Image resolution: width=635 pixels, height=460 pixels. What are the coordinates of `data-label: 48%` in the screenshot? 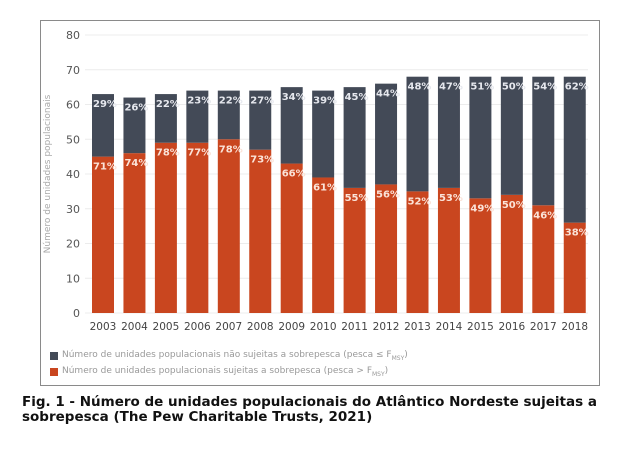 It's located at (420, 87).